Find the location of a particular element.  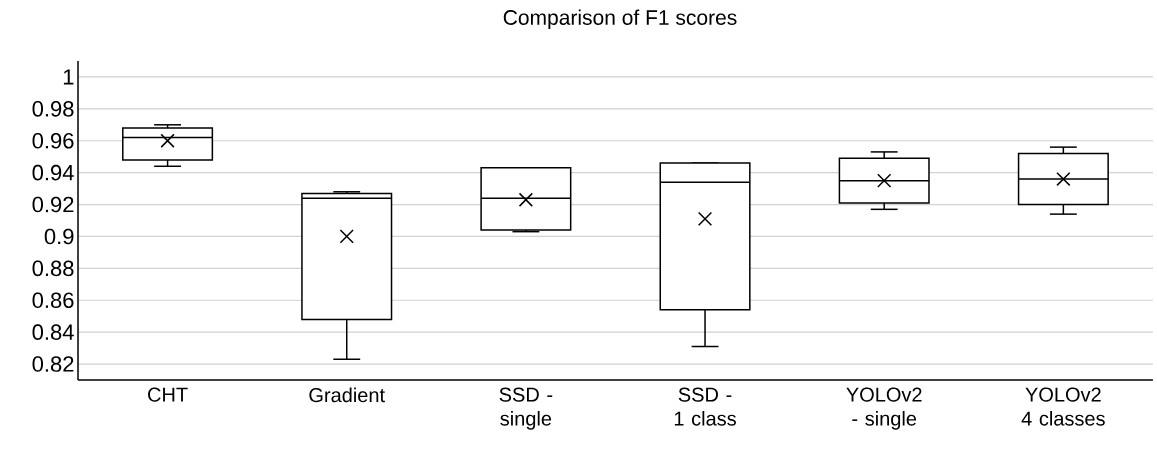

chart-title: Comparison of F1 scores is located at coordinates (620, 19).